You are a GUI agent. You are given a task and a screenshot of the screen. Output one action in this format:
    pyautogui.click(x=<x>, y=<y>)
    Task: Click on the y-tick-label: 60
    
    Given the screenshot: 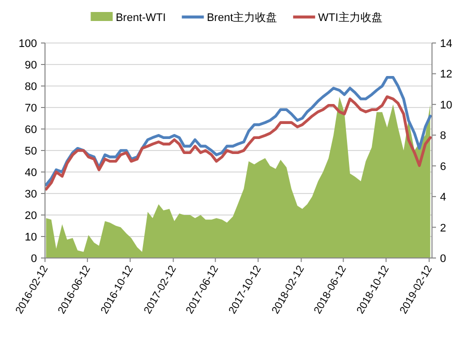 What is the action you would take?
    pyautogui.click(x=30, y=130)
    